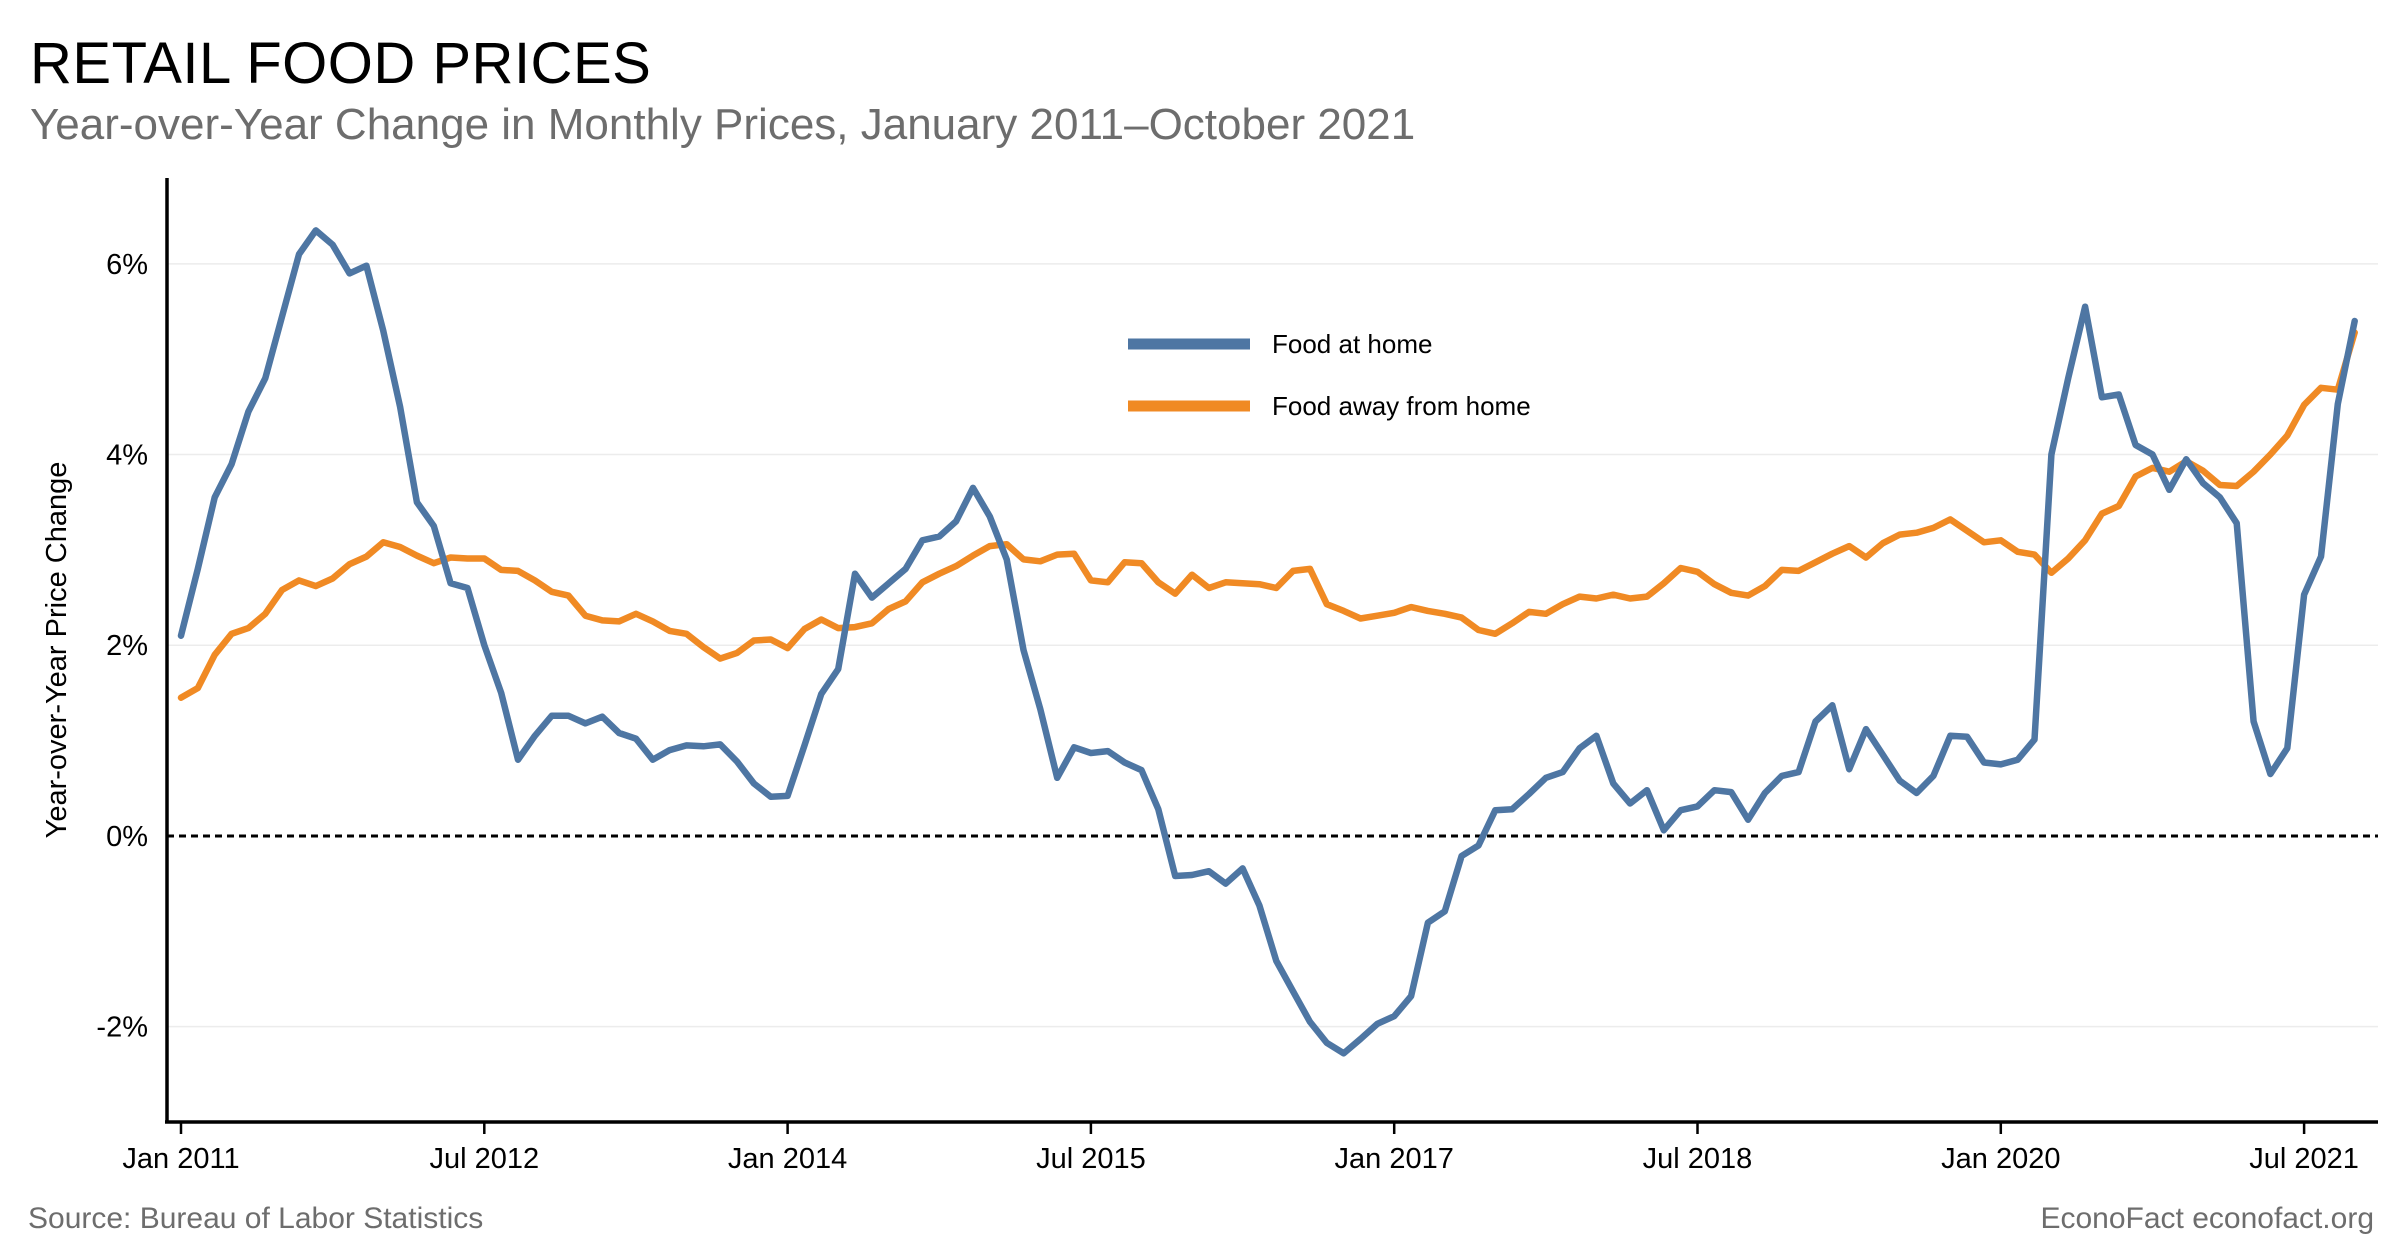  What do you see at coordinates (1698, 1159) in the screenshot?
I see `x-tick-label: Jul 2018` at bounding box center [1698, 1159].